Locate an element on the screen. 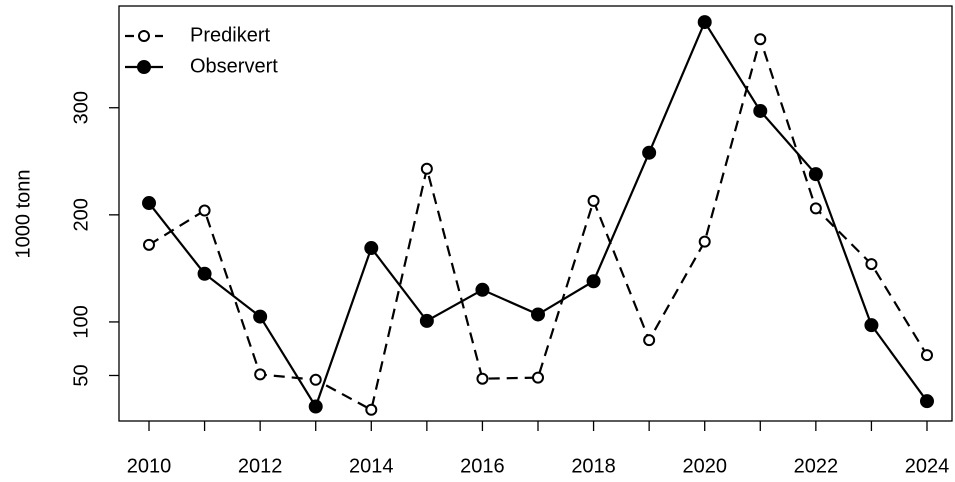  legend-label: Predikert is located at coordinates (230, 35).